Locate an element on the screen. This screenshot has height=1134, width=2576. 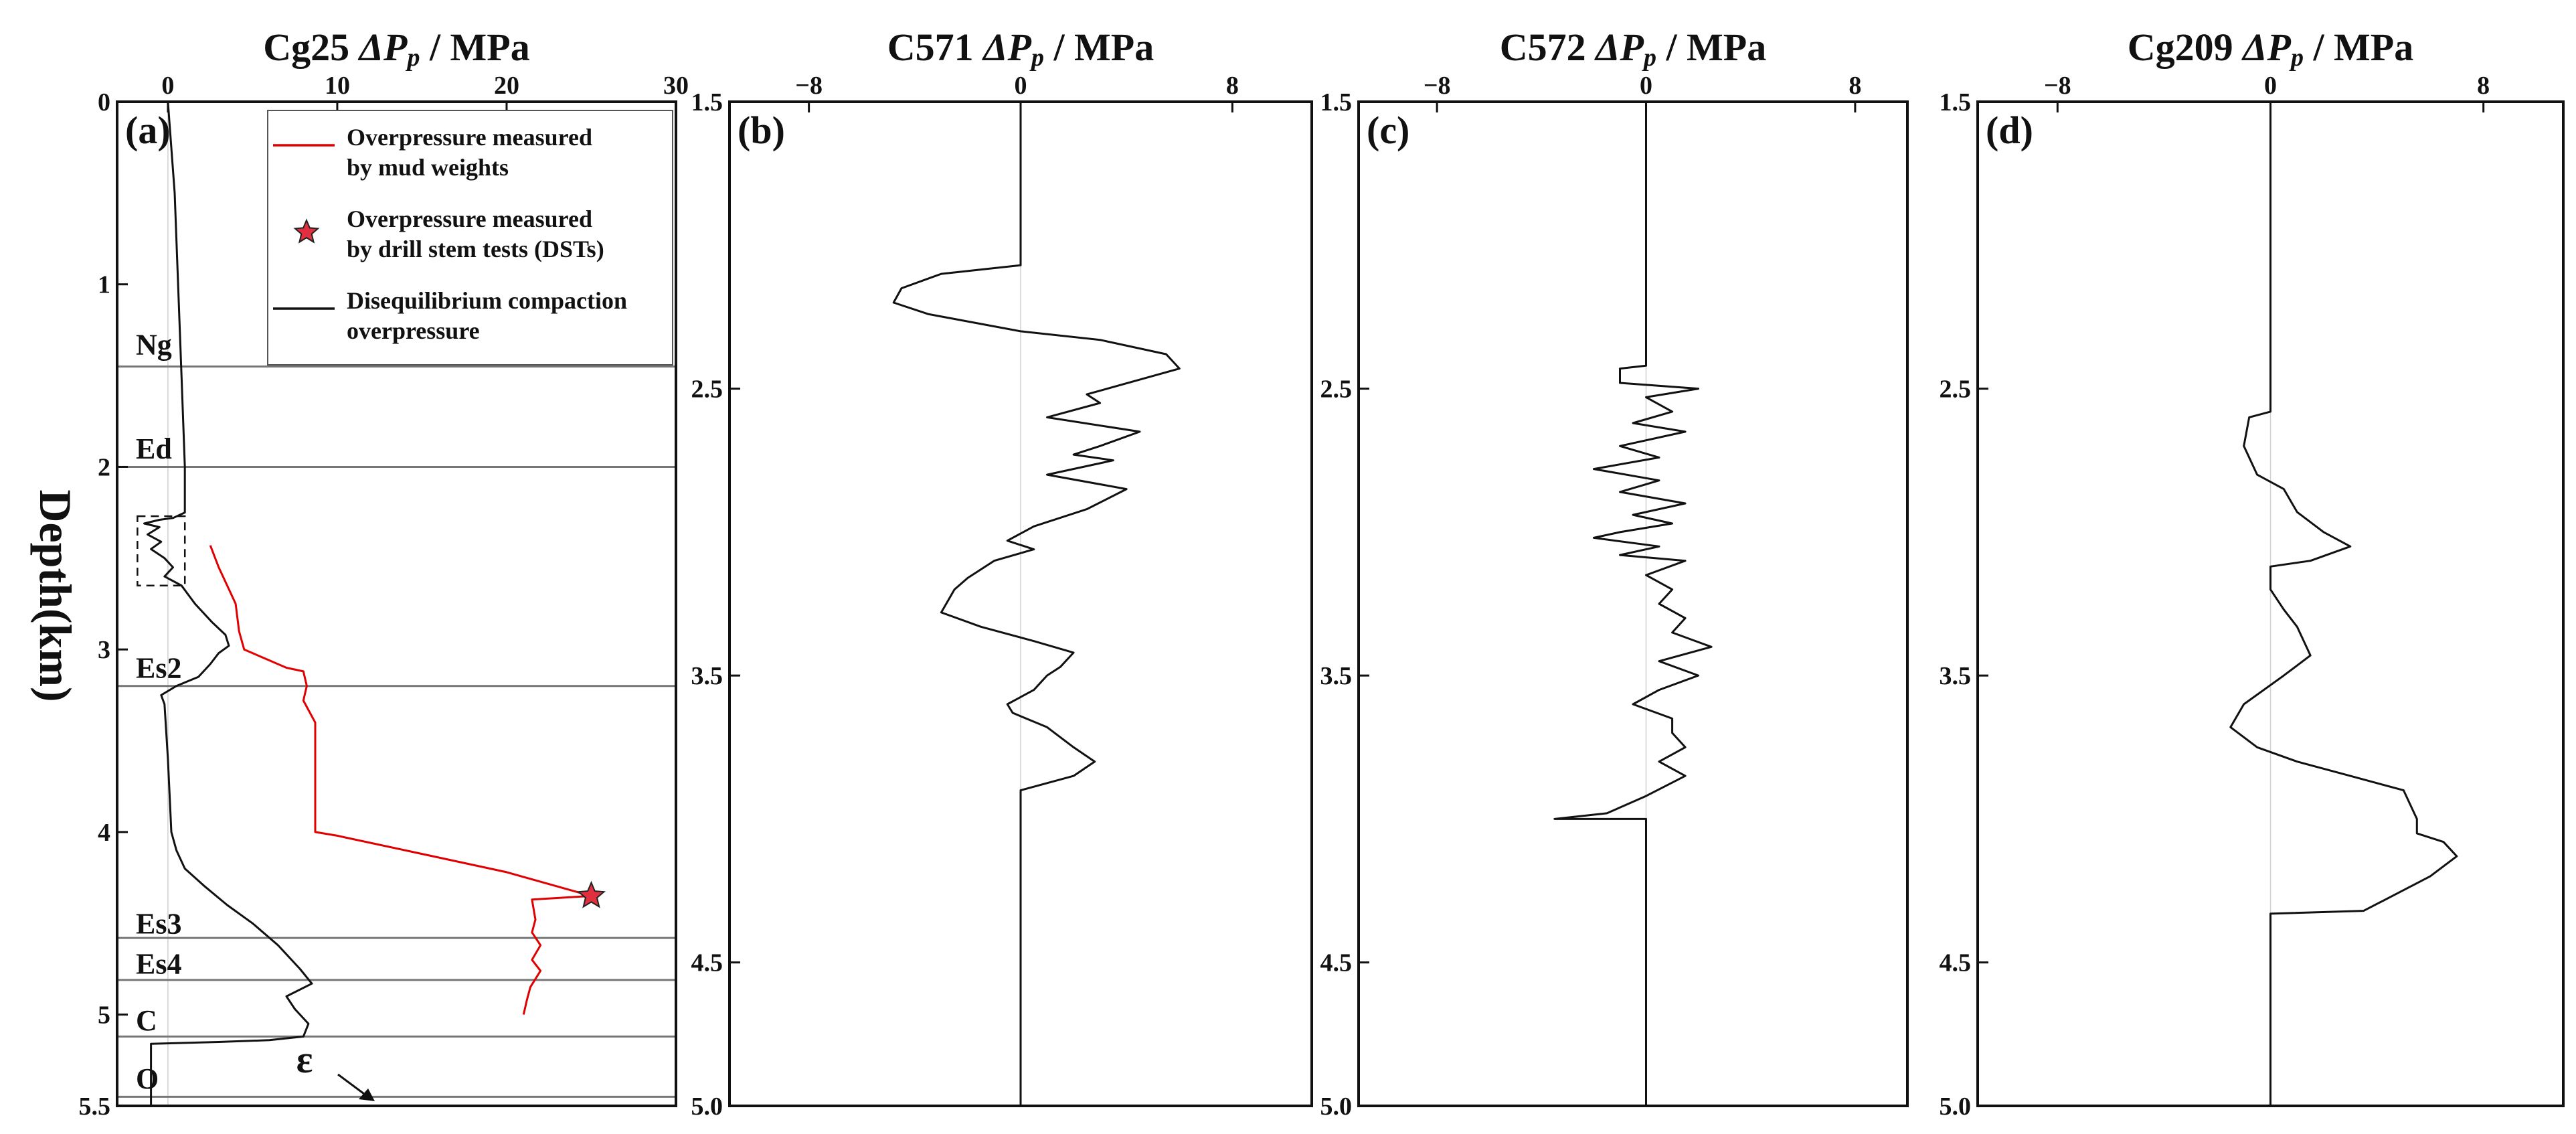
dst-star is located at coordinates (591, 894).